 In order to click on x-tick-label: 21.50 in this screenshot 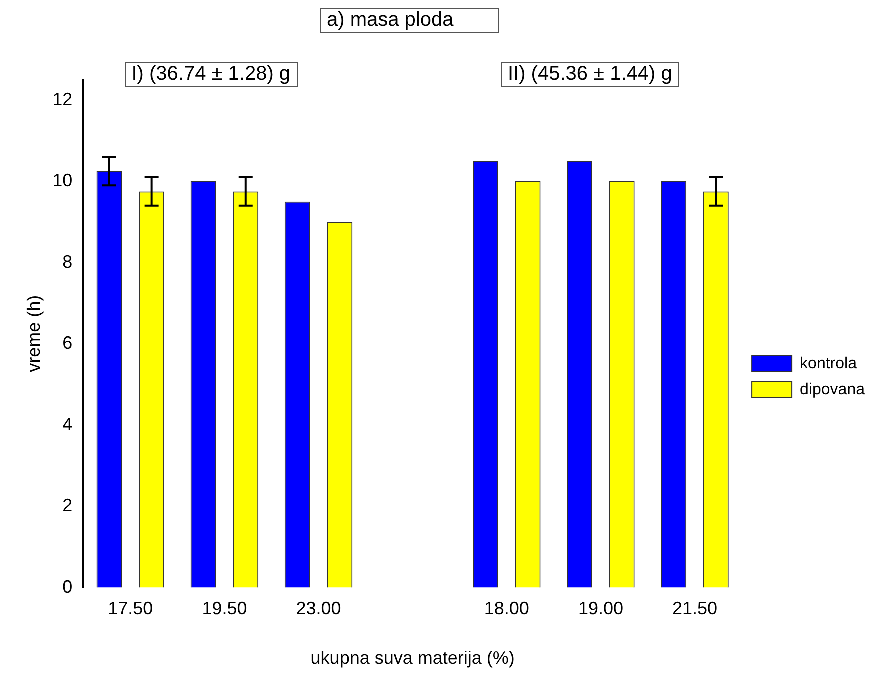, I will do `click(695, 608)`.